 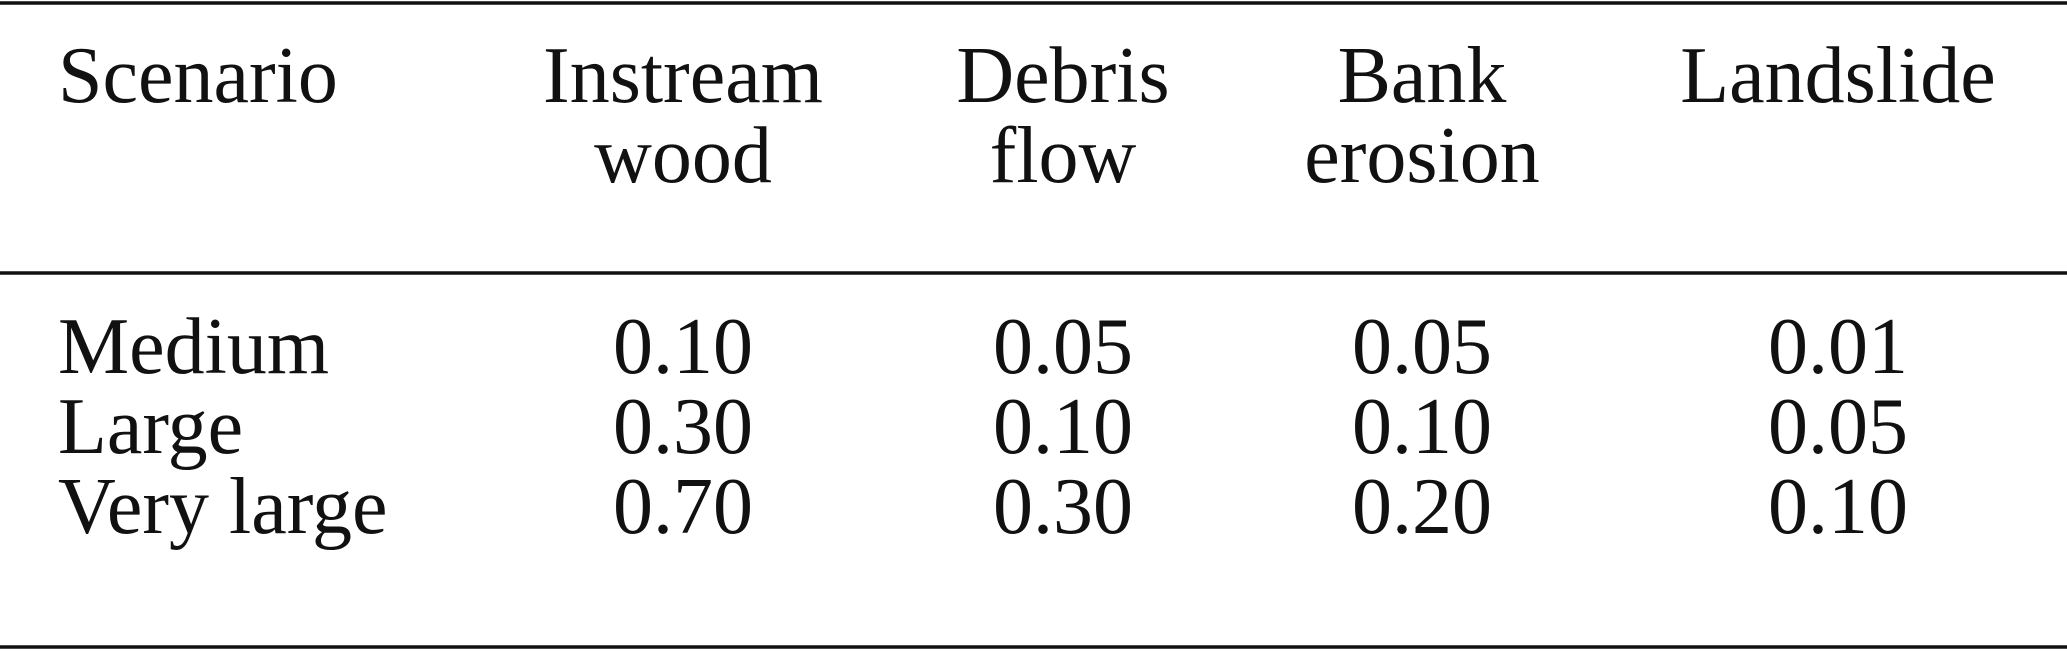 What do you see at coordinates (683, 507) in the screenshot?
I see `table-cell: 0.70` at bounding box center [683, 507].